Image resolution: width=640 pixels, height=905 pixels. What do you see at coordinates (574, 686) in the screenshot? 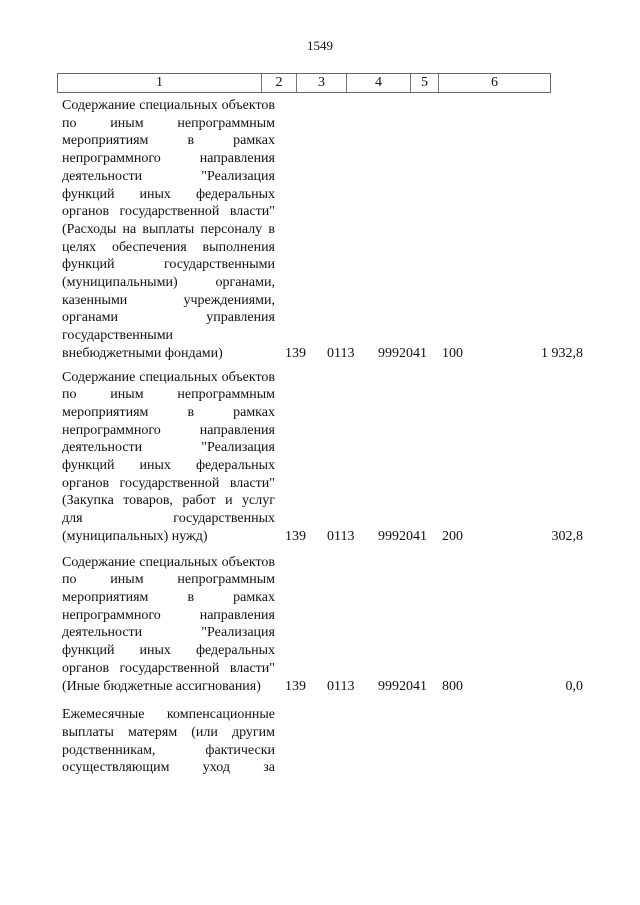
I see `cell-col-6: 0,0` at bounding box center [574, 686].